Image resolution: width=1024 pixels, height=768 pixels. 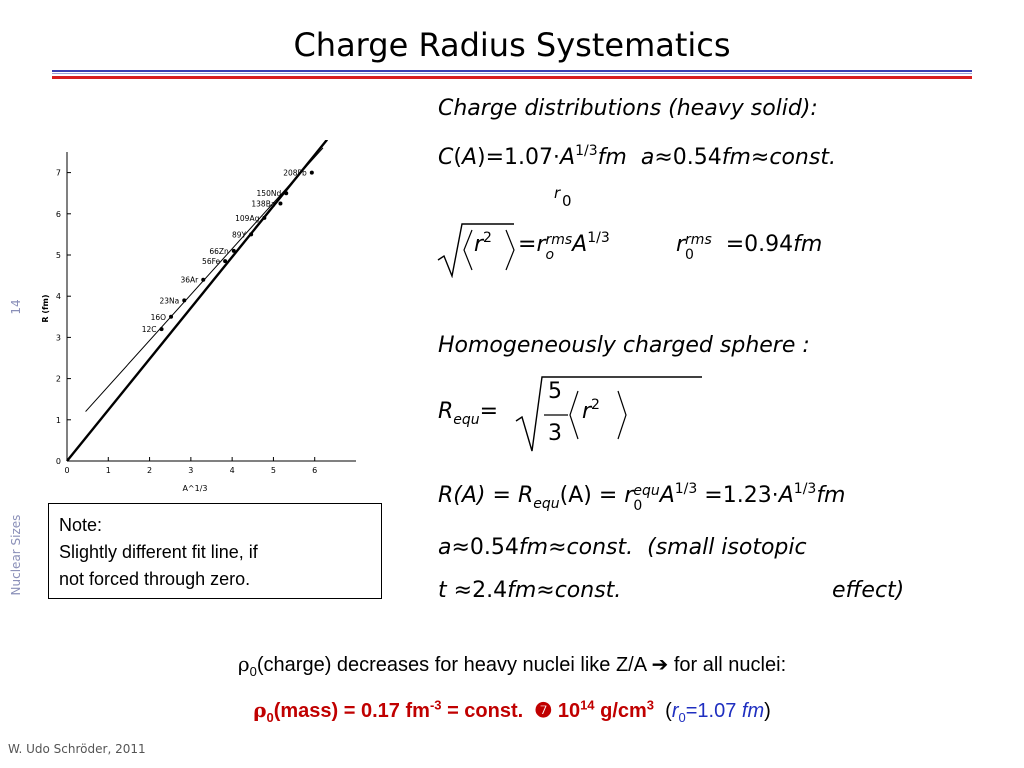 I want to click on point-label-89y: 89Y, so click(x=239, y=234).